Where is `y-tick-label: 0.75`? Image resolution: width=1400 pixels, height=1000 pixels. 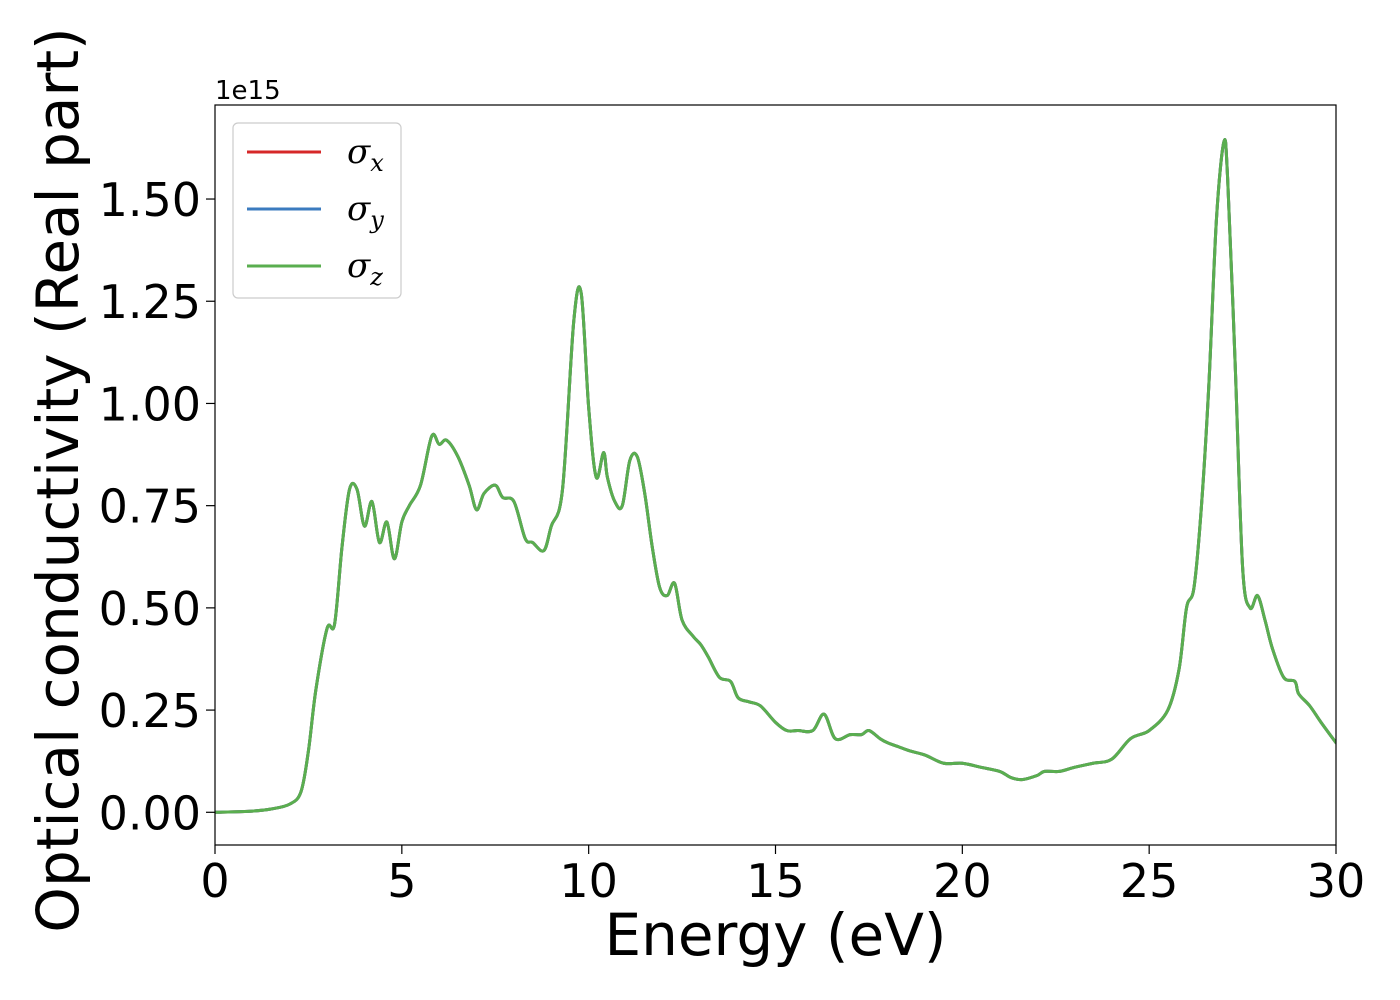 y-tick-label: 0.75 is located at coordinates (150, 507).